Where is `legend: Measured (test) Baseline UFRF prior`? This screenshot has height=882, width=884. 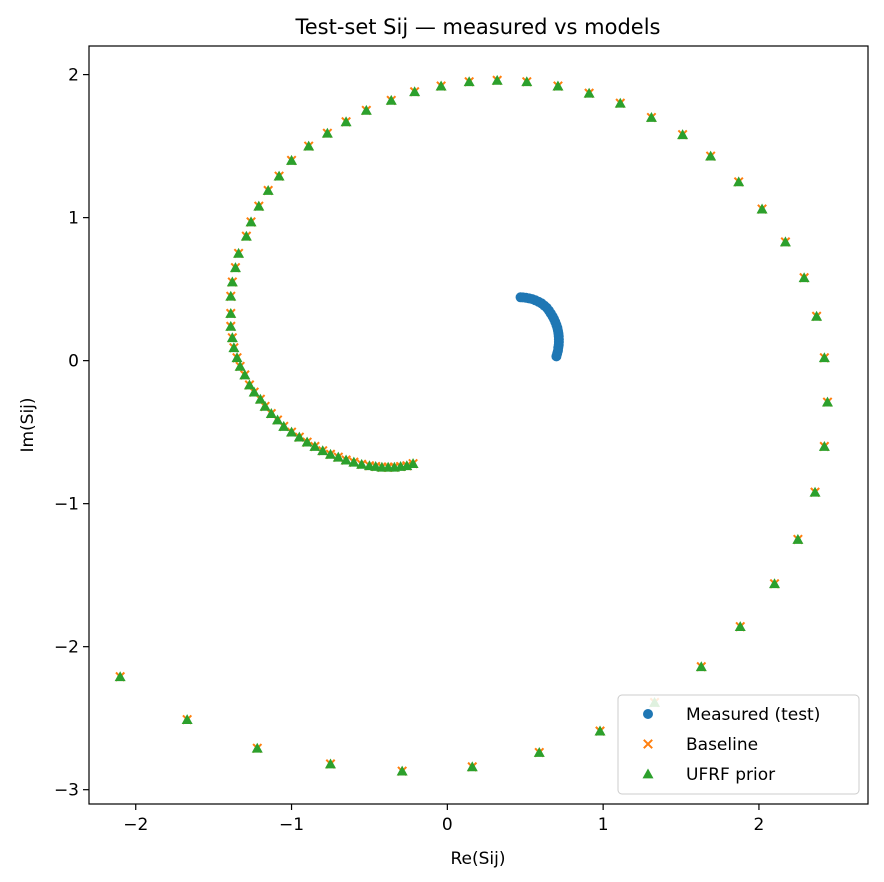 legend: Measured (test) Baseline UFRF prior is located at coordinates (738, 744).